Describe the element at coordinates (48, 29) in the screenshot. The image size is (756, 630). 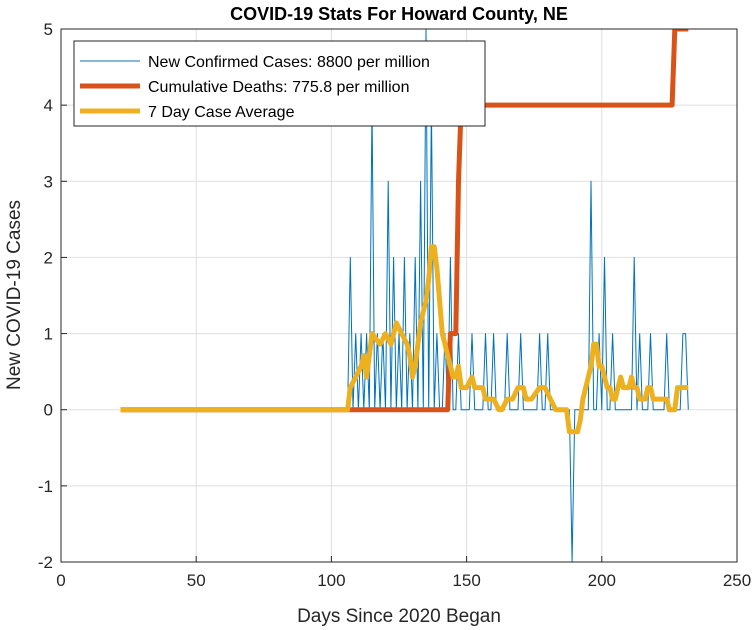
I see `y-tick-label: 5` at that location.